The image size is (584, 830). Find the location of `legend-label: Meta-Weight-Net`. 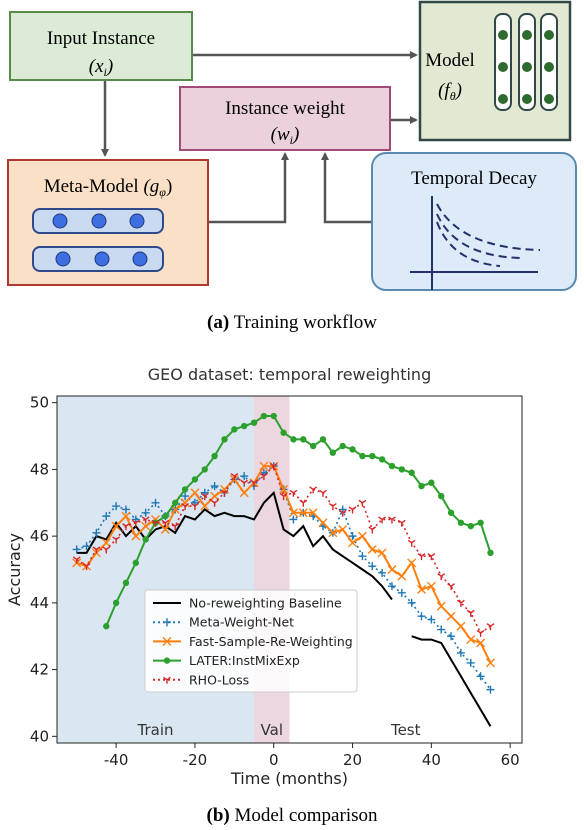

legend-label: Meta-Weight-Net is located at coordinates (241, 622).